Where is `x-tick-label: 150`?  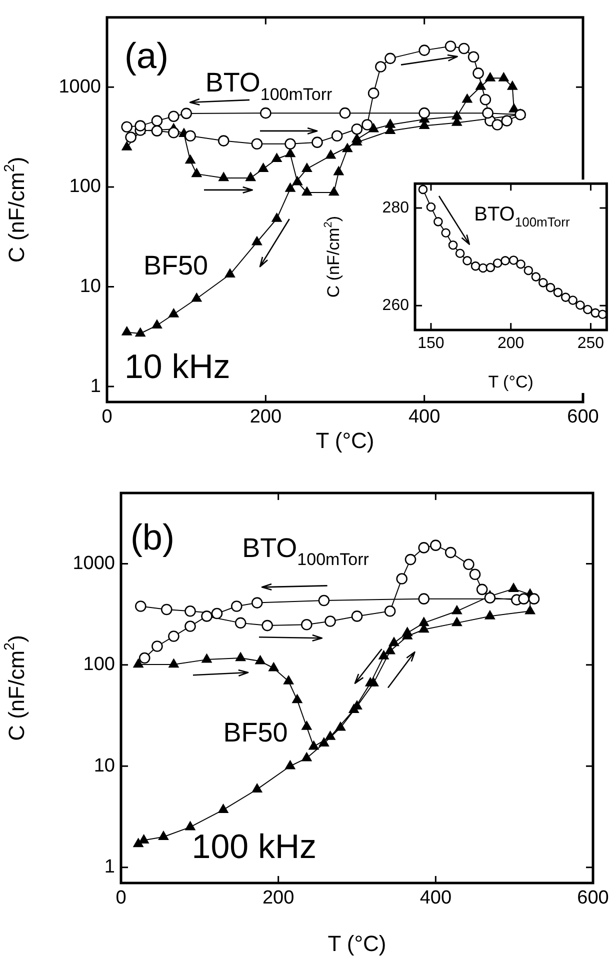
x-tick-label: 150 is located at coordinates (431, 343).